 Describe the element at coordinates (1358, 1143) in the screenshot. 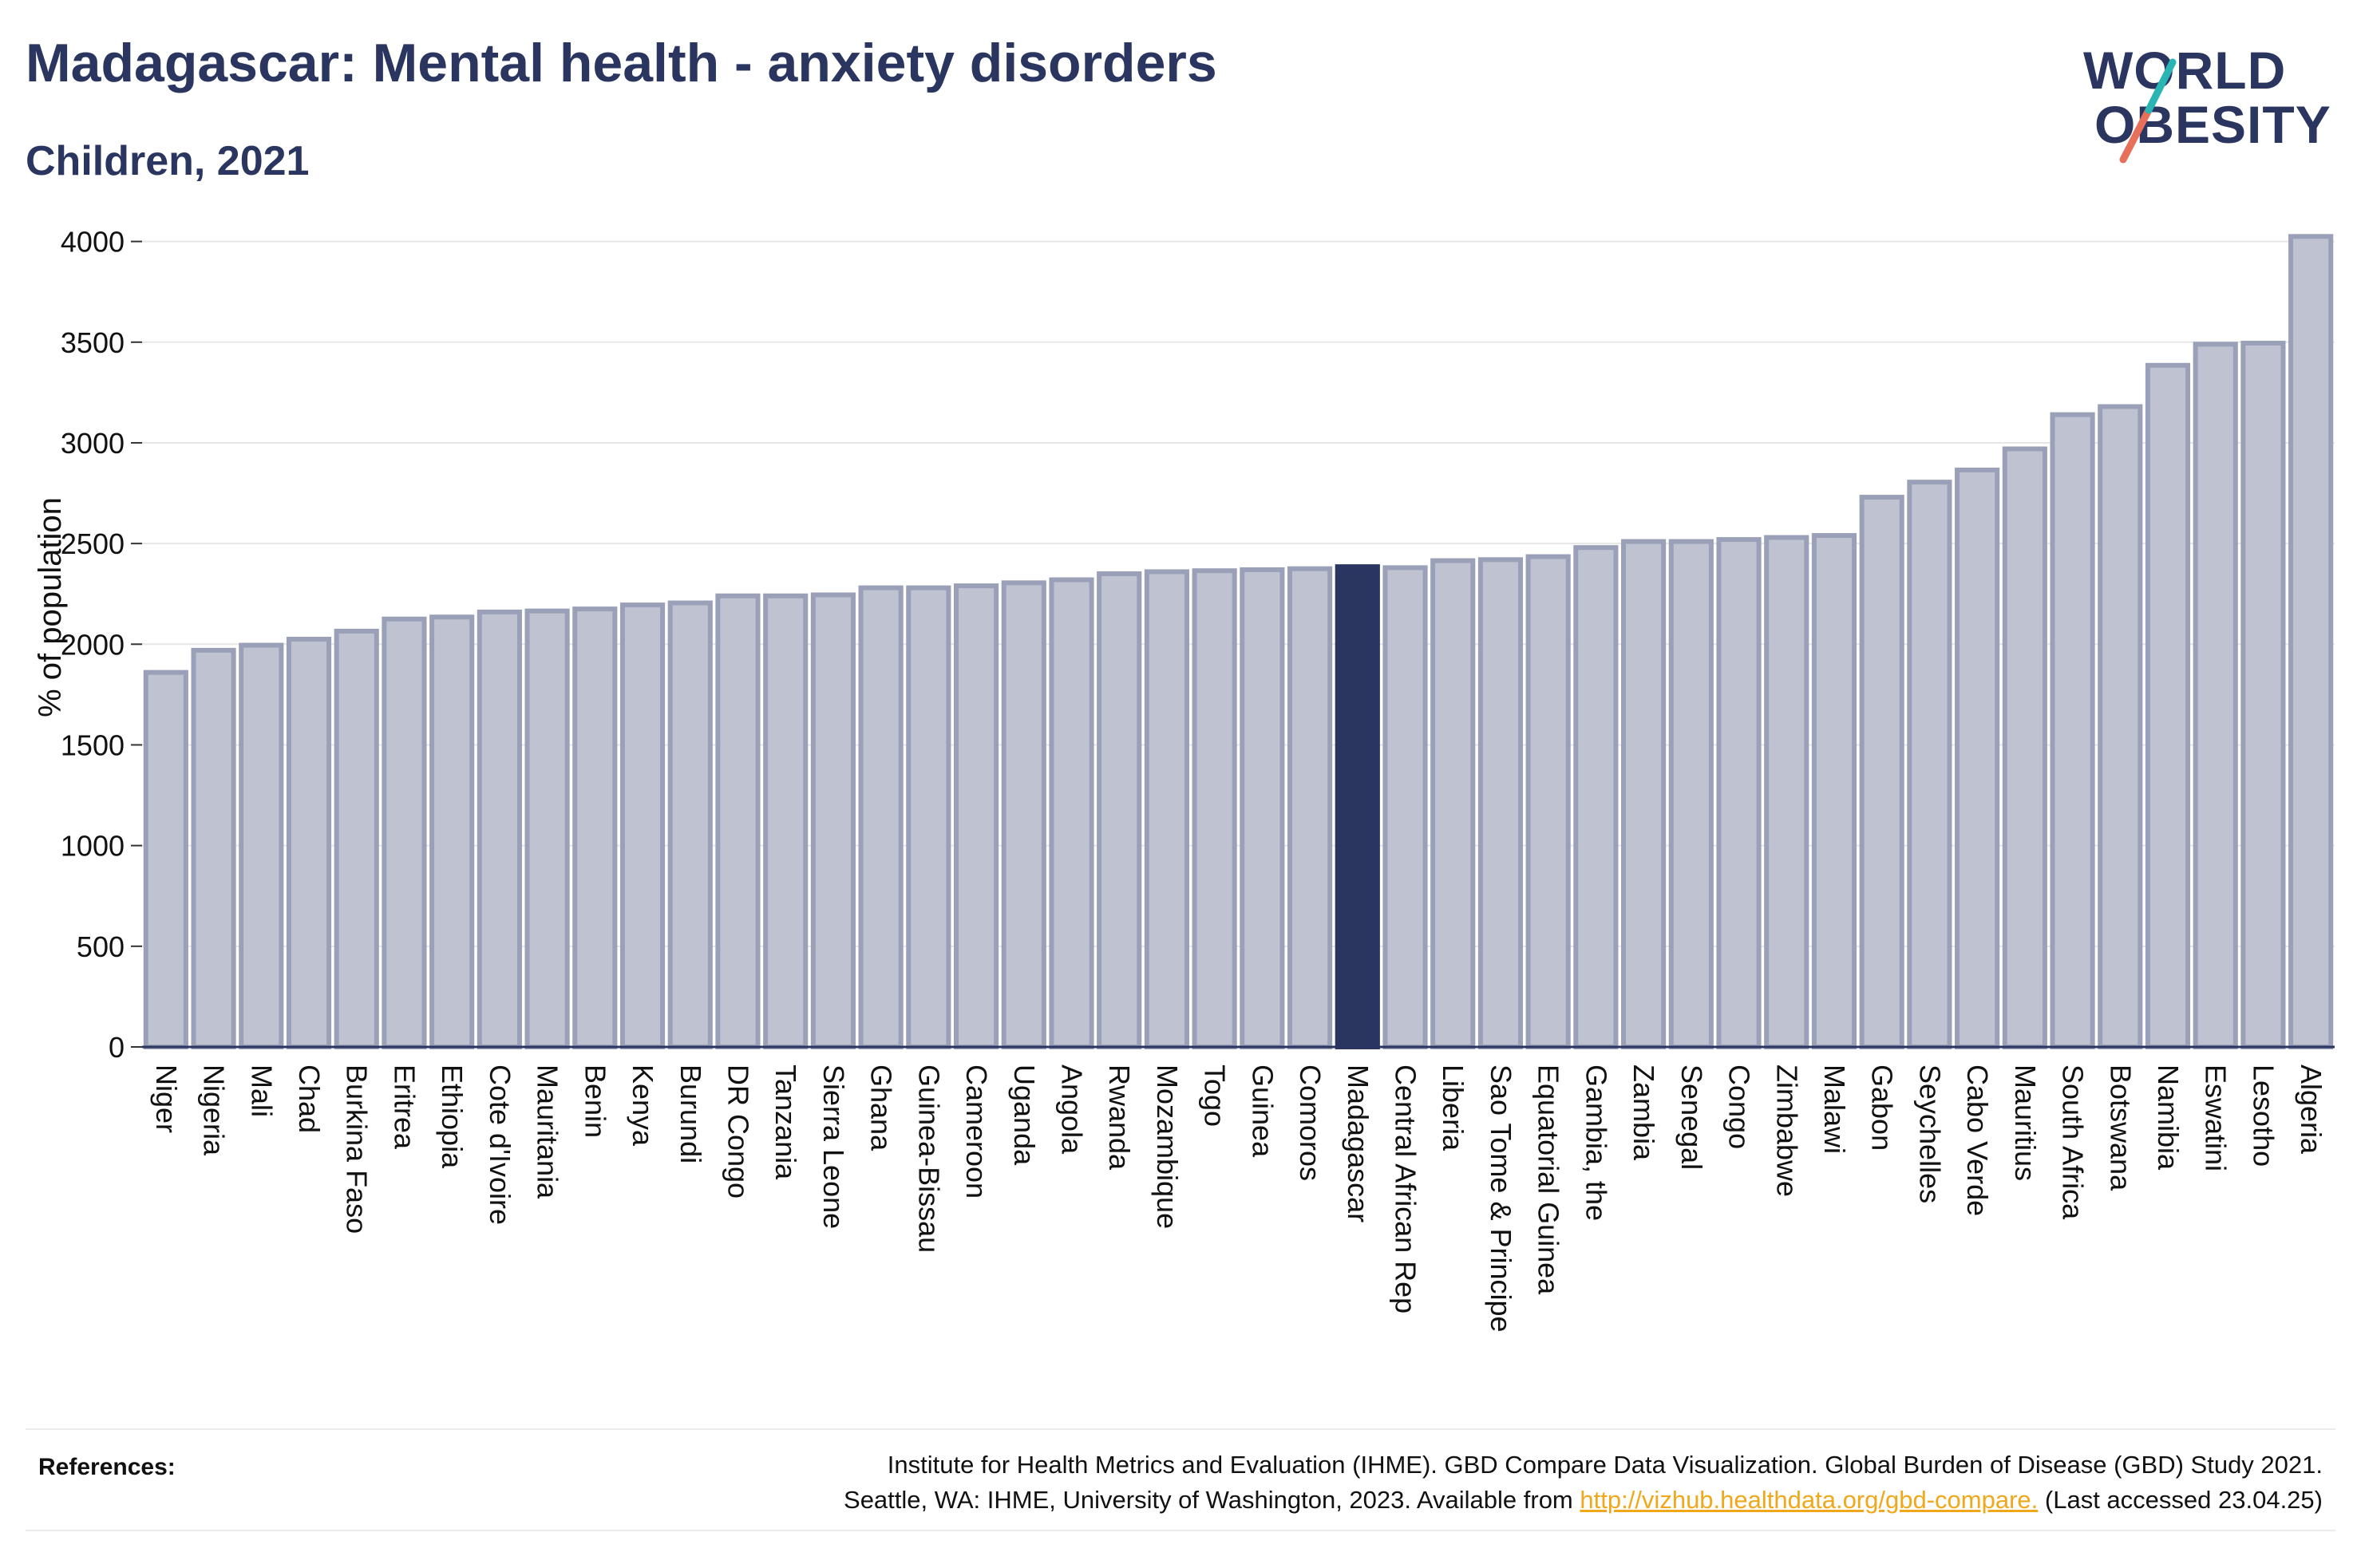

I see `x-tick-label: Madagascar` at that location.